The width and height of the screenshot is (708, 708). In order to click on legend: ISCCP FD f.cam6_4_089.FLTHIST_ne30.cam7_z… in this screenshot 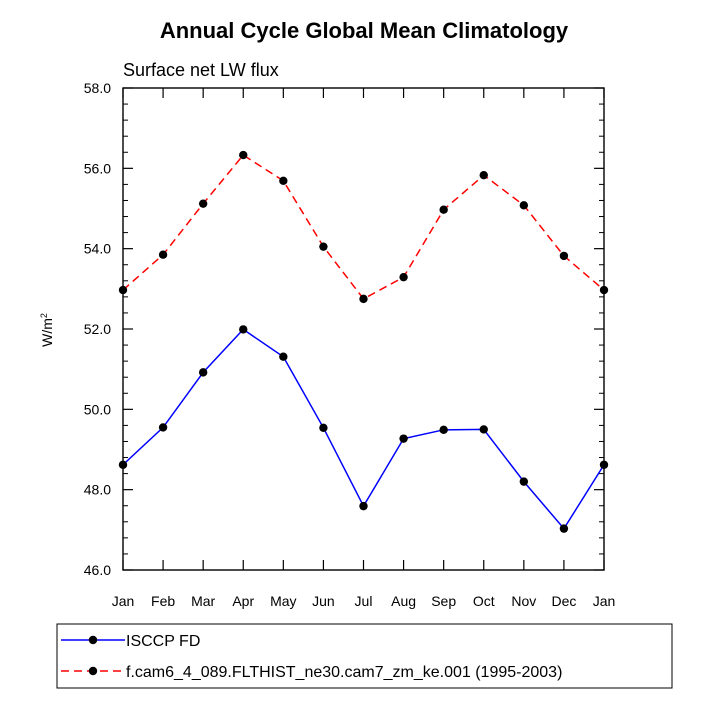, I will do `click(364, 656)`.